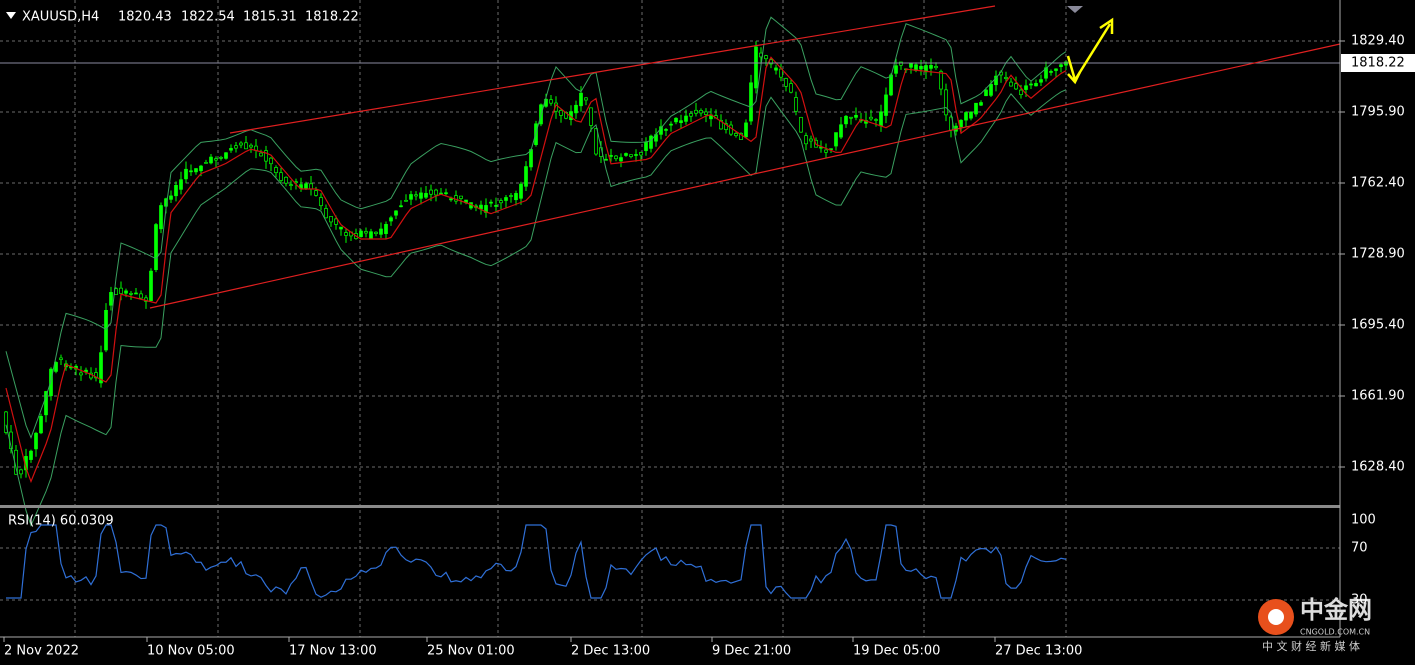 The height and width of the screenshot is (665, 1415). I want to click on current-price: 1818.22, so click(1378, 63).